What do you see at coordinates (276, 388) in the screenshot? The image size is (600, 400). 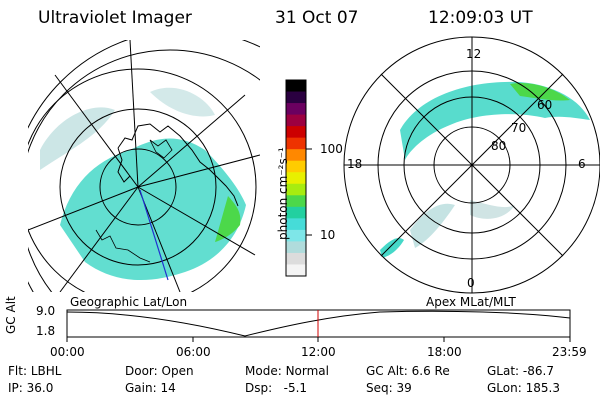 I see `status-dsp: Dsp: -5.1` at bounding box center [276, 388].